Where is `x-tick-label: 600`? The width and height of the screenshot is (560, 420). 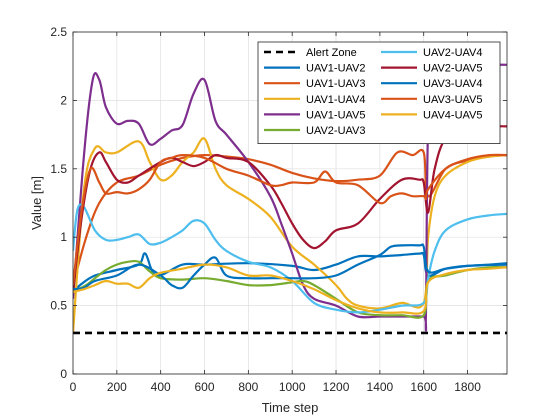 x-tick-label: 600 is located at coordinates (204, 387).